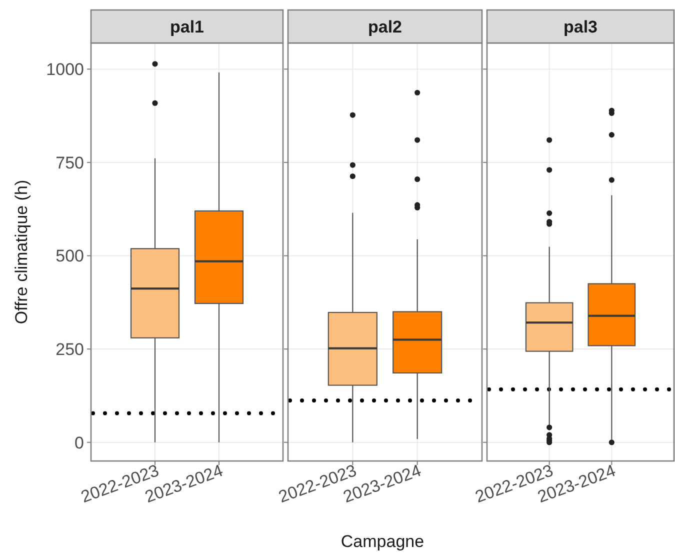 The width and height of the screenshot is (675, 553). Describe the element at coordinates (385, 27) in the screenshot. I see `chart-title: pal2` at that location.